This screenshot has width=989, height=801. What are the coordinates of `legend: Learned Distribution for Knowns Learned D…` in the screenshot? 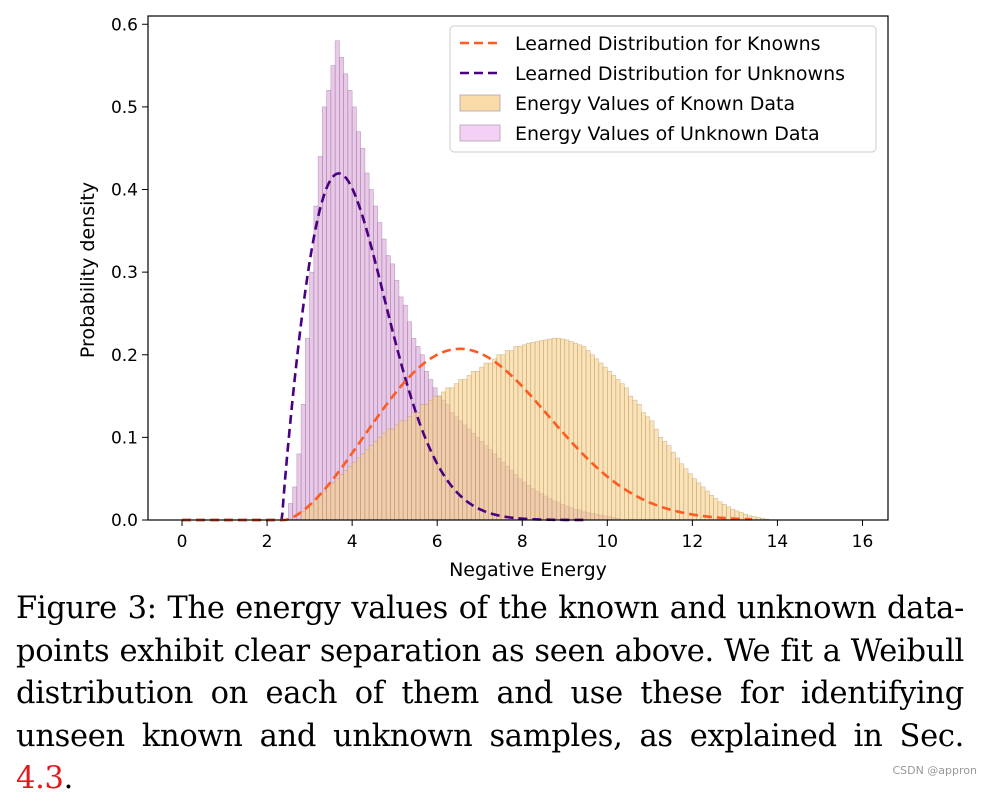 It's located at (663, 89).